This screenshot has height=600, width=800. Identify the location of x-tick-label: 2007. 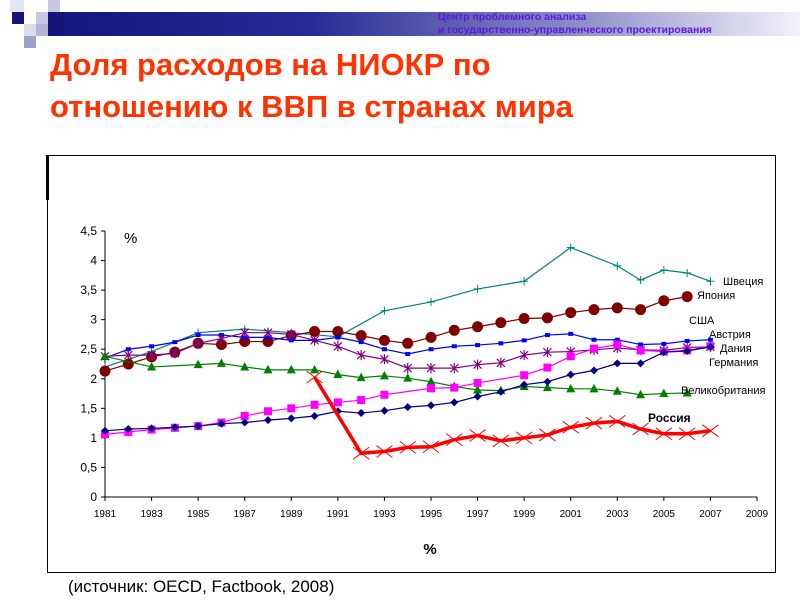
(710, 514).